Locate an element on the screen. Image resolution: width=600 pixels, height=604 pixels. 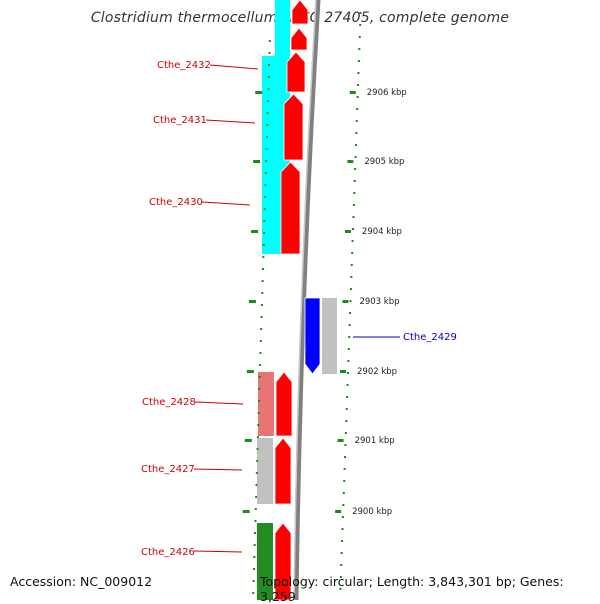
gene-label: Cthe_2430 is located at coordinates (176, 202).